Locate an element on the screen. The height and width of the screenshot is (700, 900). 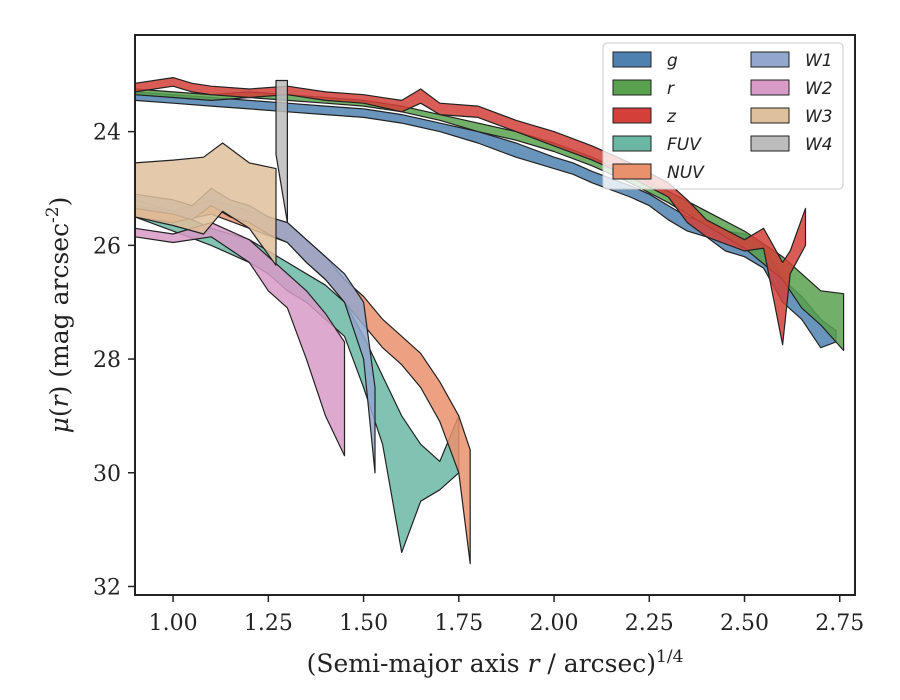
legend-label-nuv: NUV is located at coordinates (686, 173).